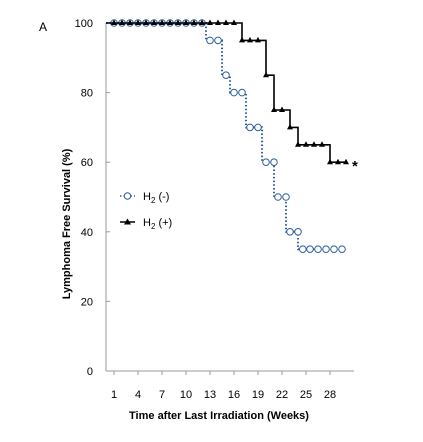 The image size is (423, 442). Describe the element at coordinates (127, 196) in the screenshot. I see `legend-marker-h2-minus` at that location.